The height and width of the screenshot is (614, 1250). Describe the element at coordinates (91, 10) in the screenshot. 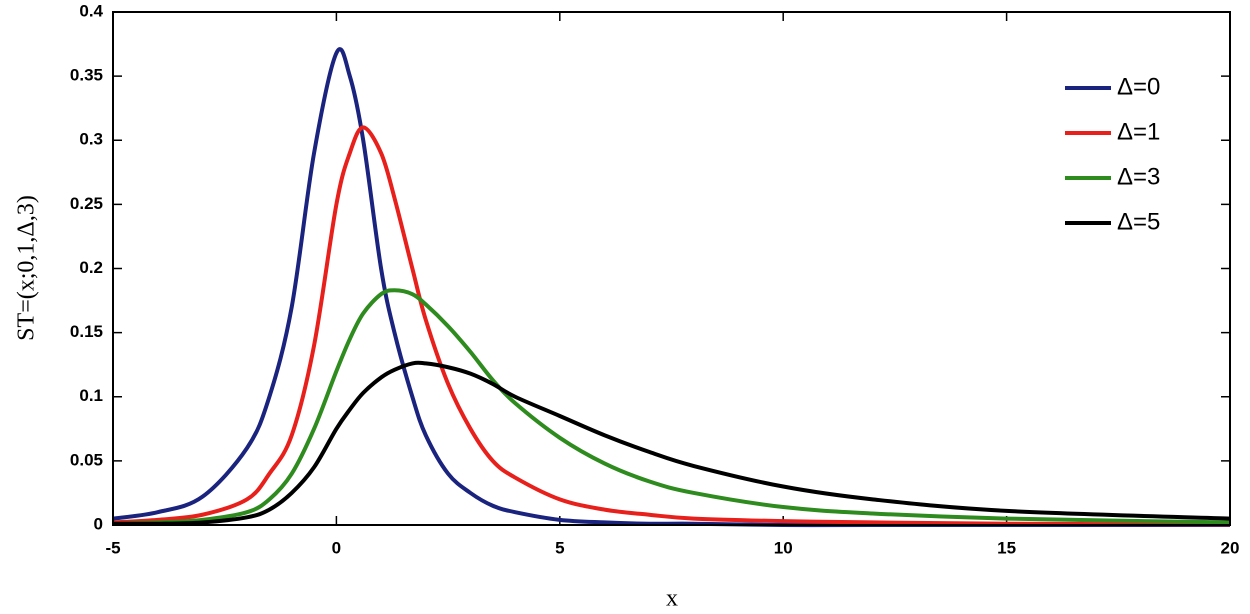

I see `y-tick-label: 0.4` at that location.